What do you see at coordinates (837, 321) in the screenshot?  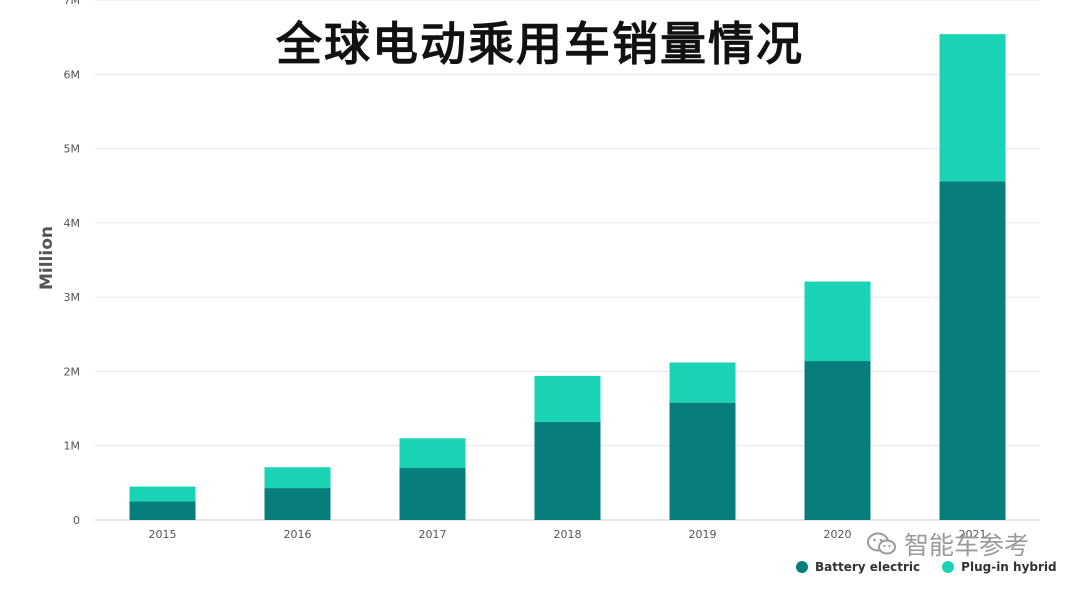 I see `bar-plug-in-hybrid-2020` at bounding box center [837, 321].